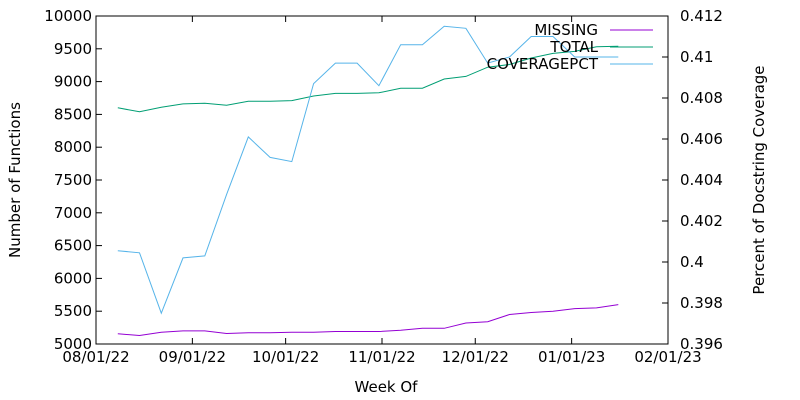 The width and height of the screenshot is (800, 400). I want to click on y2-tick-label: 0.408, so click(701, 98).